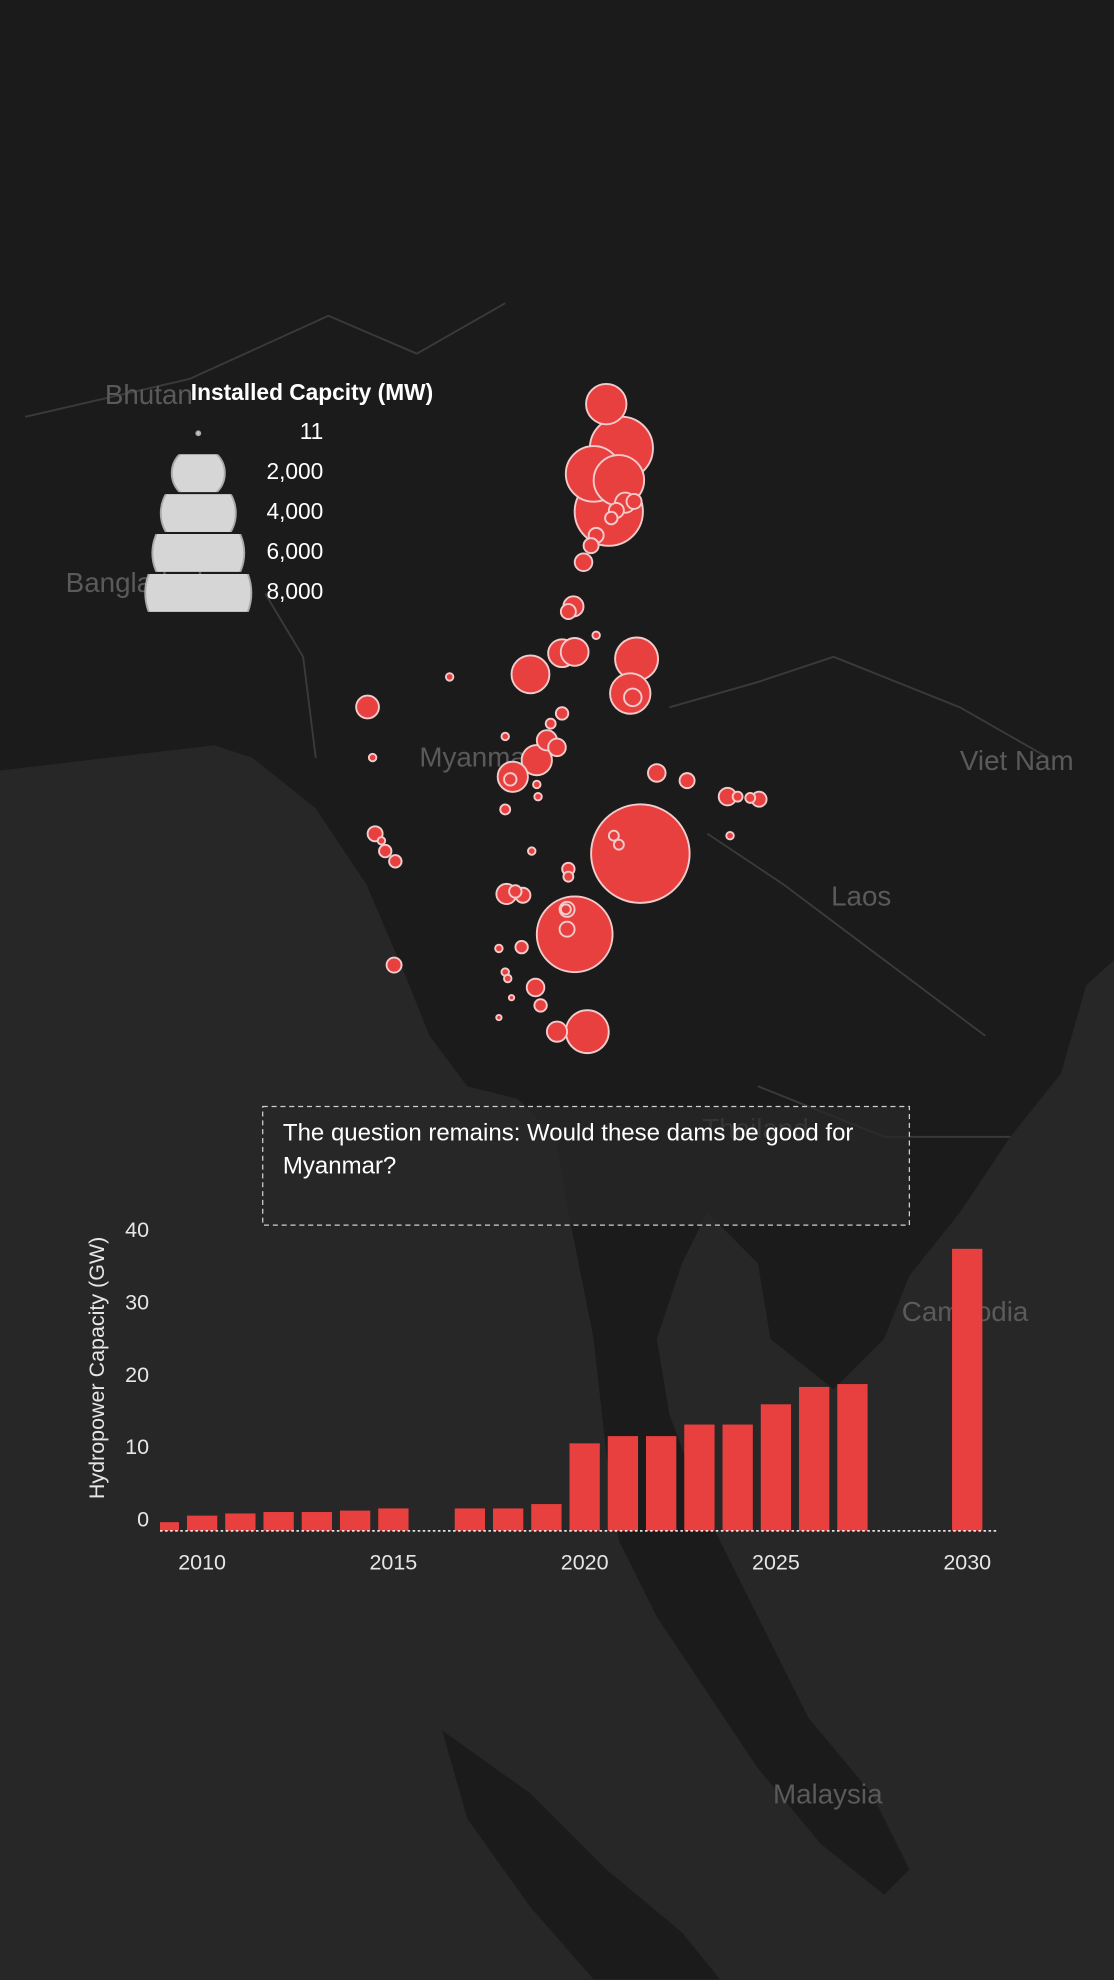 The width and height of the screenshot is (1114, 1980). I want to click on legend-label: 8,000, so click(294, 591).